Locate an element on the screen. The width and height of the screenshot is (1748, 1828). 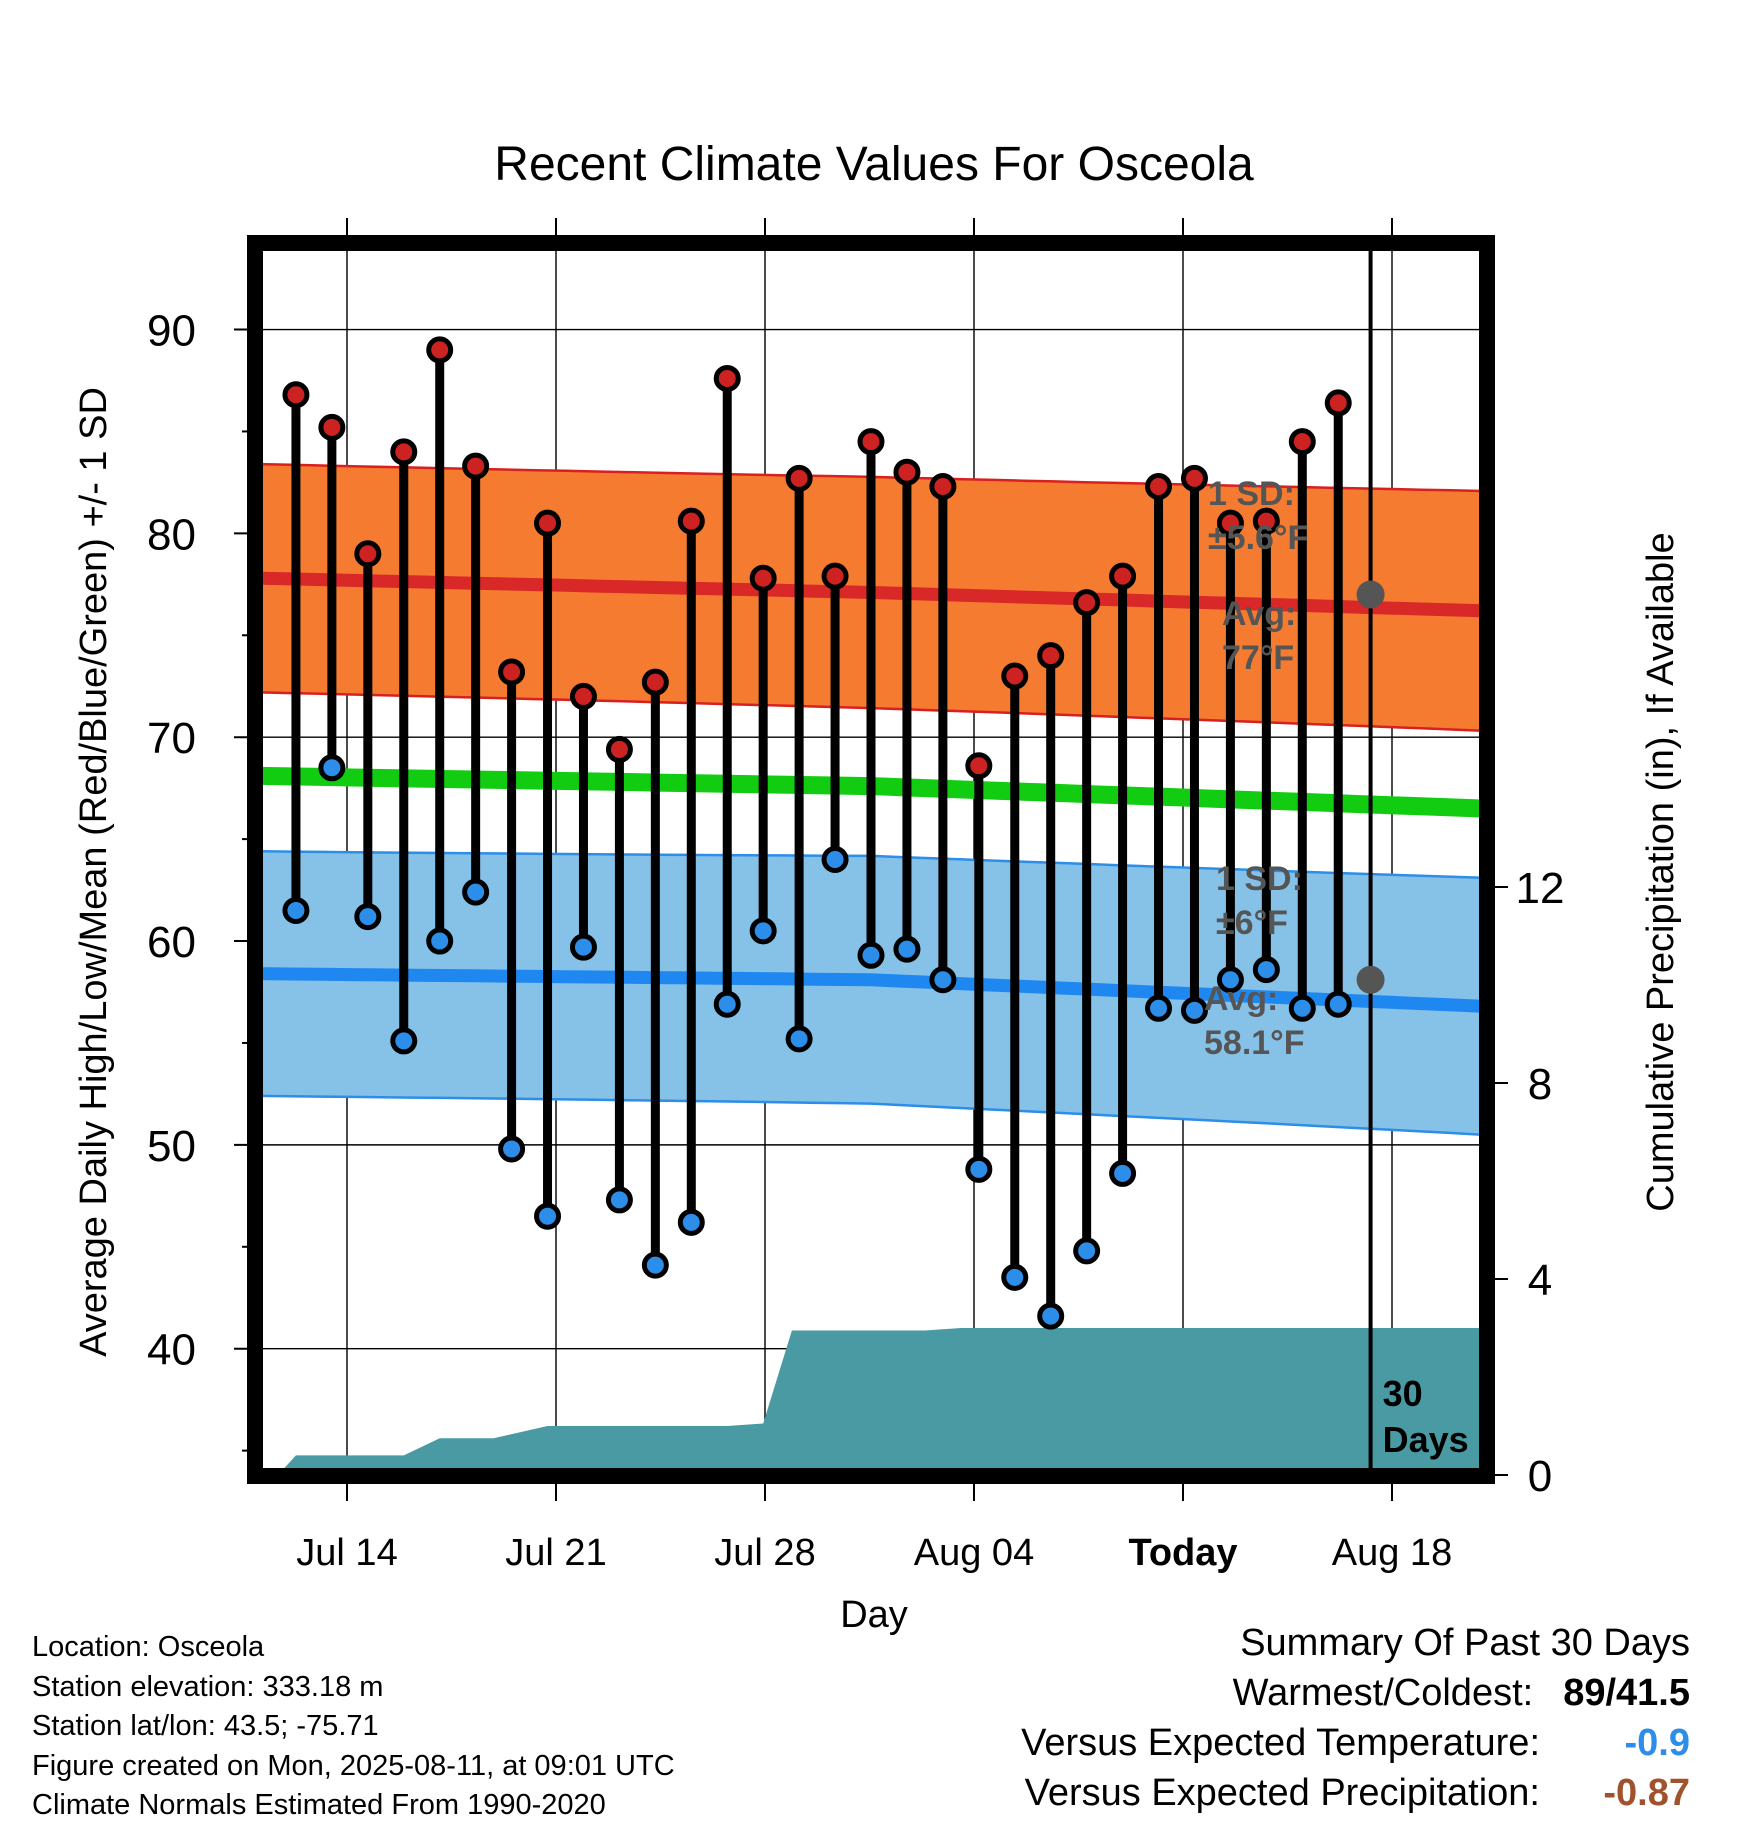
x-tick-label: Jul 28 is located at coordinates (764, 1553).